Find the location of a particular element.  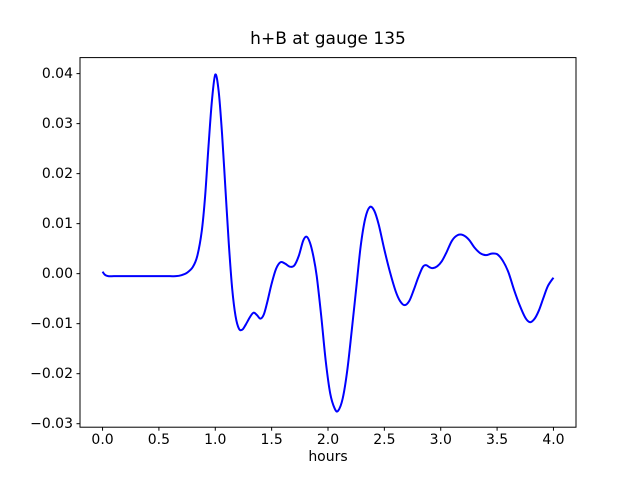

x-tick-label: 0.0 is located at coordinates (102, 440).